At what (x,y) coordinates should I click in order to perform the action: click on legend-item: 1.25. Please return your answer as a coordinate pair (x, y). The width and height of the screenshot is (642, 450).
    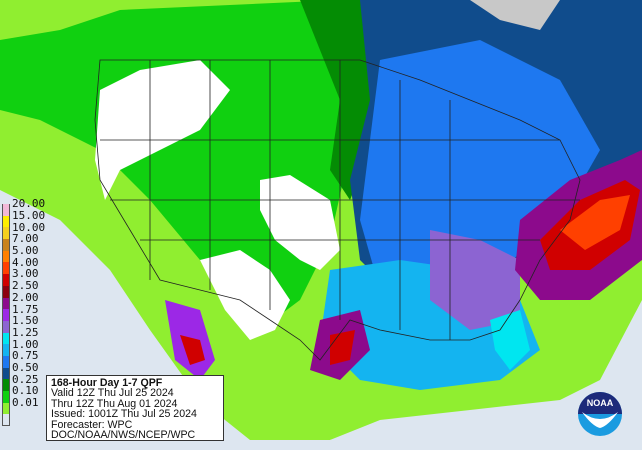
    Looking at the image, I should click on (30, 336).